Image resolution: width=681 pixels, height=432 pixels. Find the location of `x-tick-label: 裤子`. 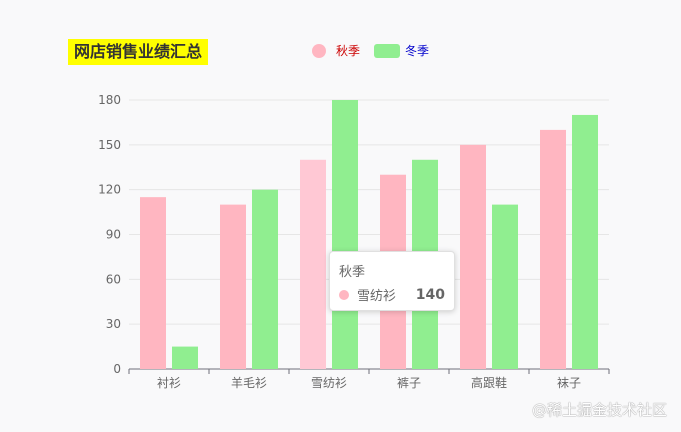

x-tick-label: 裤子 is located at coordinates (409, 383).